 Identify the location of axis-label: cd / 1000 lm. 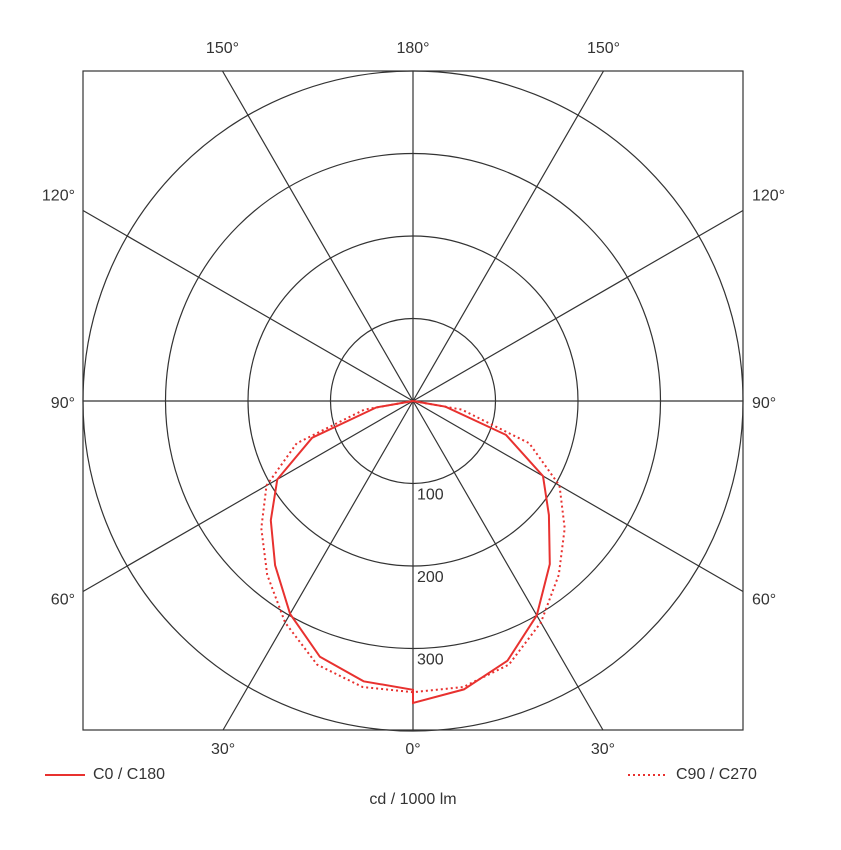
(412, 799).